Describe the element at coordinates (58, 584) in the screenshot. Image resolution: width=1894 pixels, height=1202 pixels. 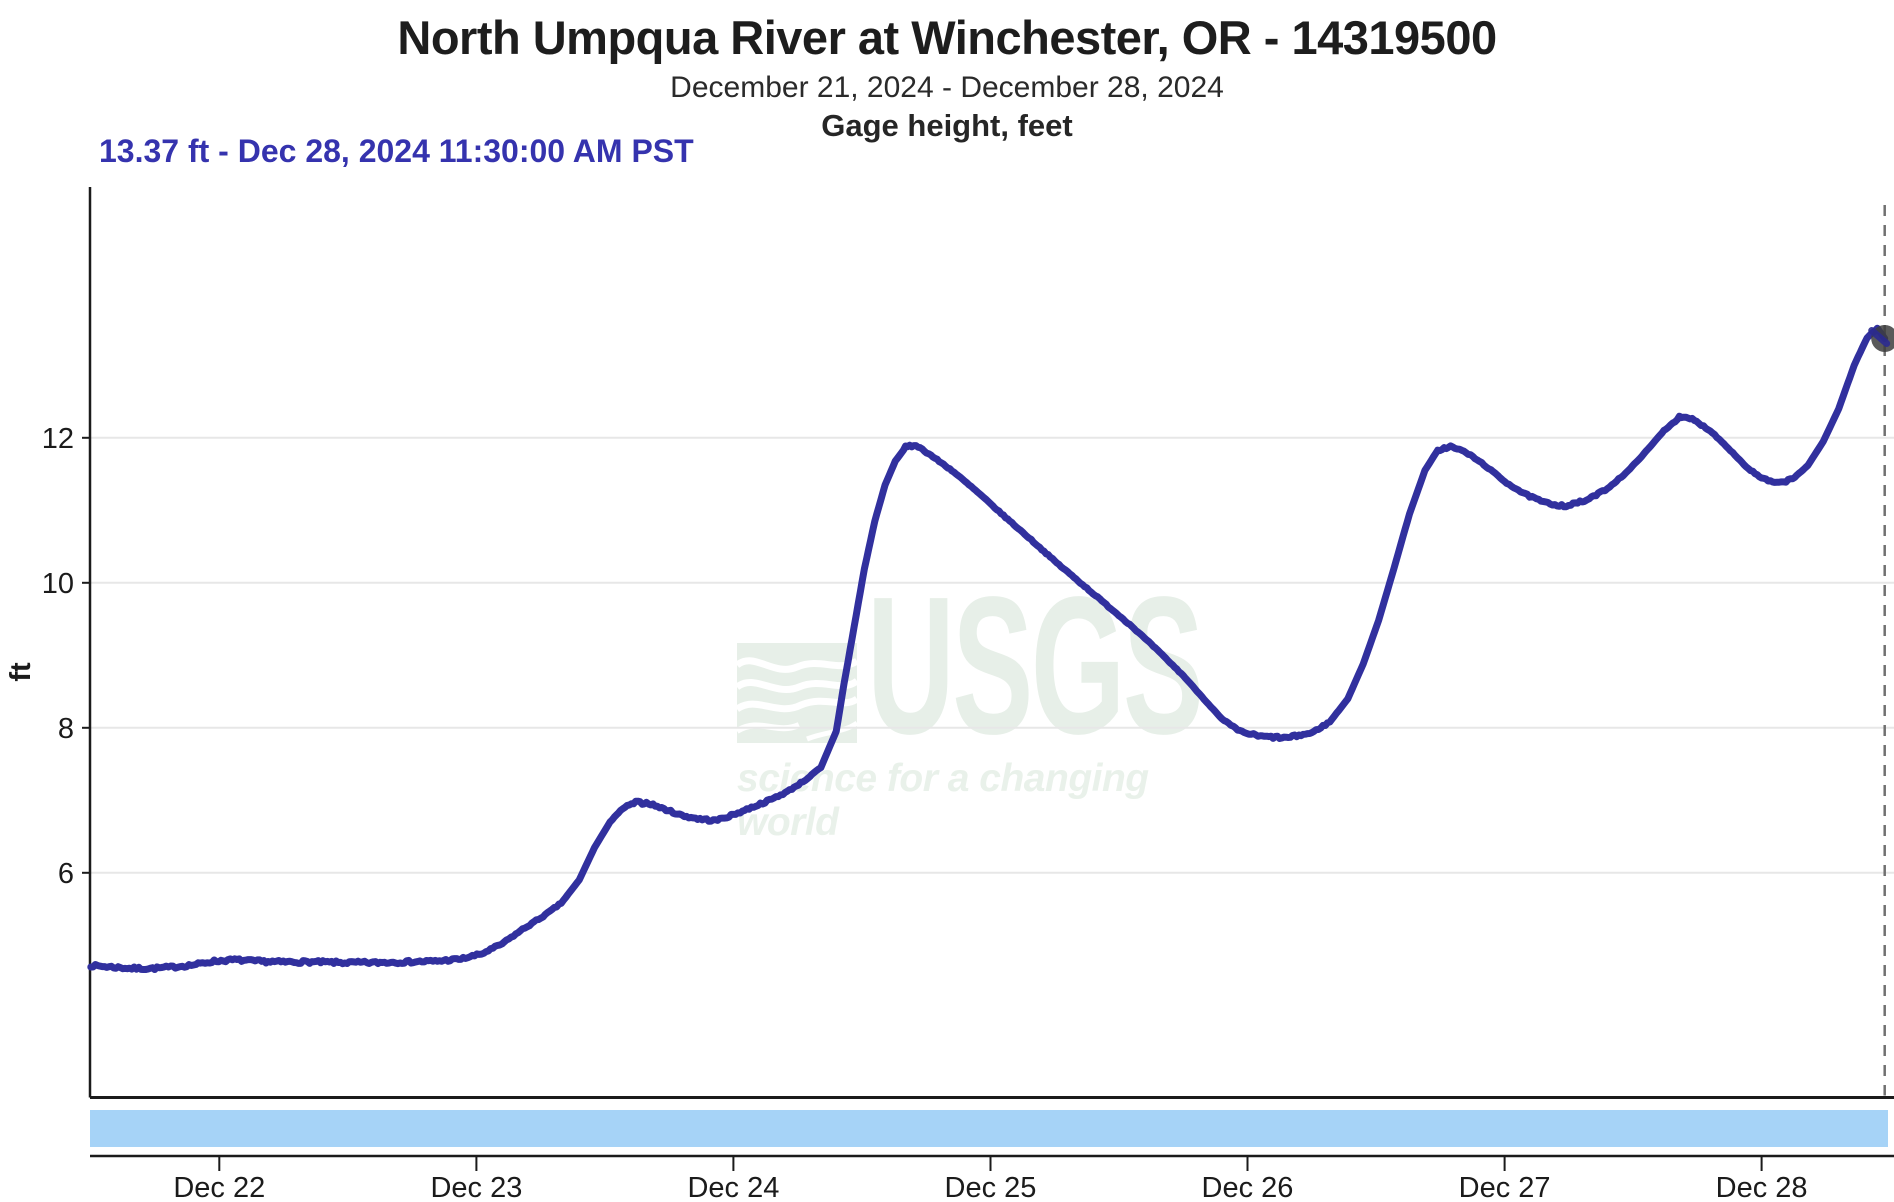
I see `y-tick-label-10: 10` at that location.